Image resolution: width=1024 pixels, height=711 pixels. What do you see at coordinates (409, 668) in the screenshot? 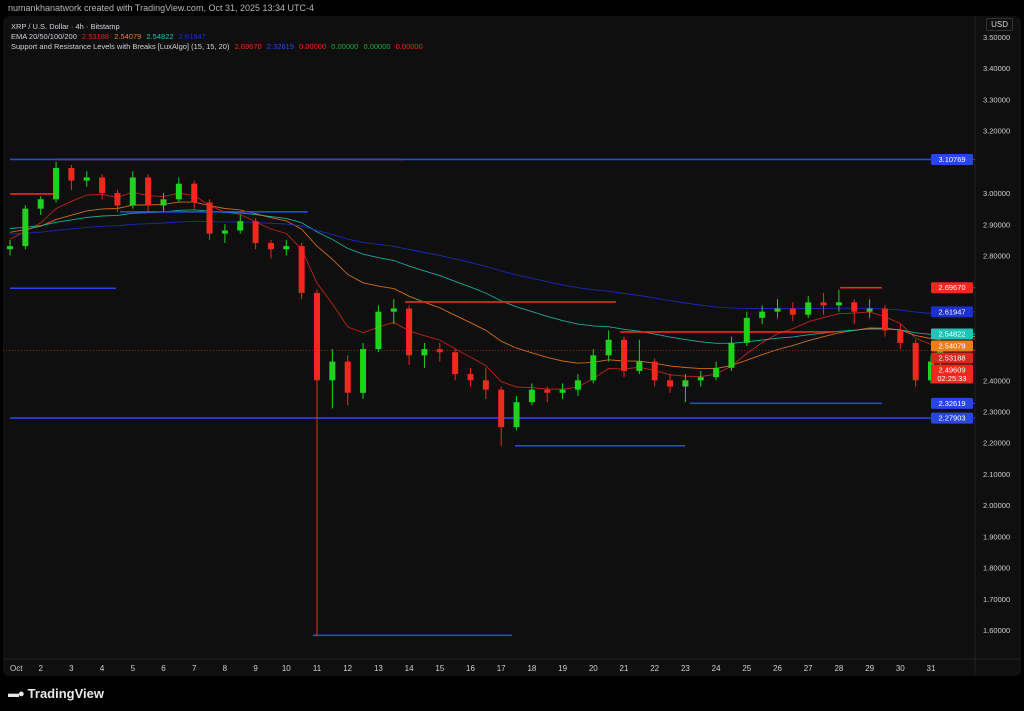
I see `x-tick-label: 14` at bounding box center [409, 668].